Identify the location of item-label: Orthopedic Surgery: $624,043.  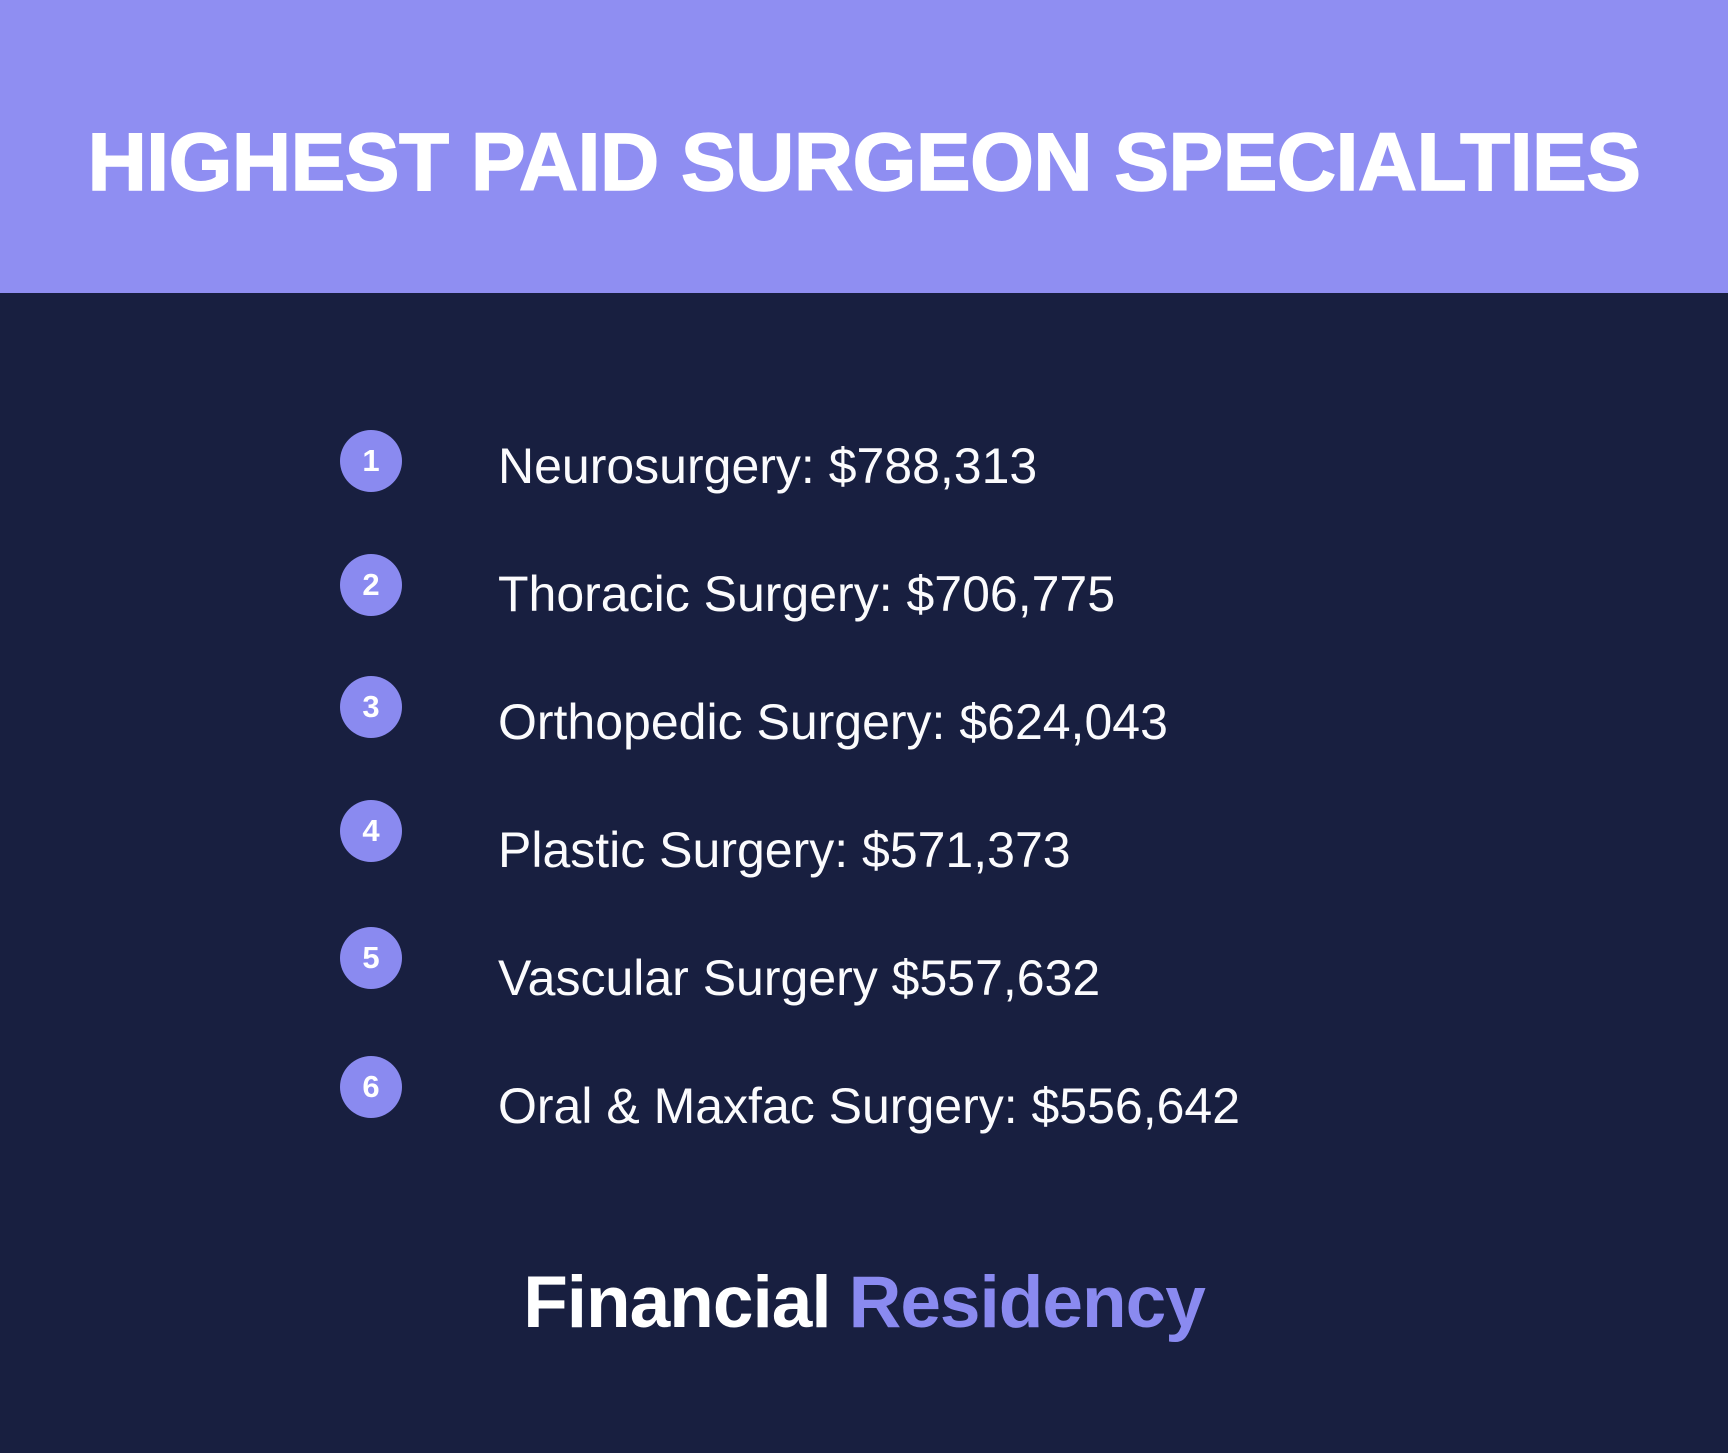
(833, 722).